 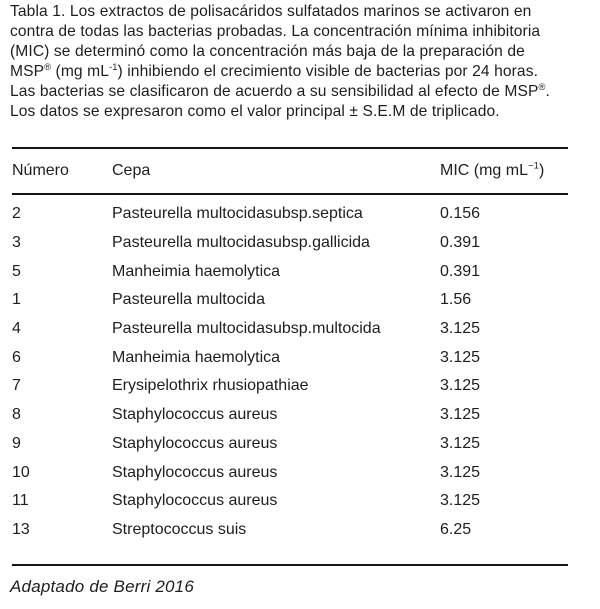 What do you see at coordinates (290, 300) in the screenshot?
I see `table-row: 1 Pasteurella multocida 1.56` at bounding box center [290, 300].